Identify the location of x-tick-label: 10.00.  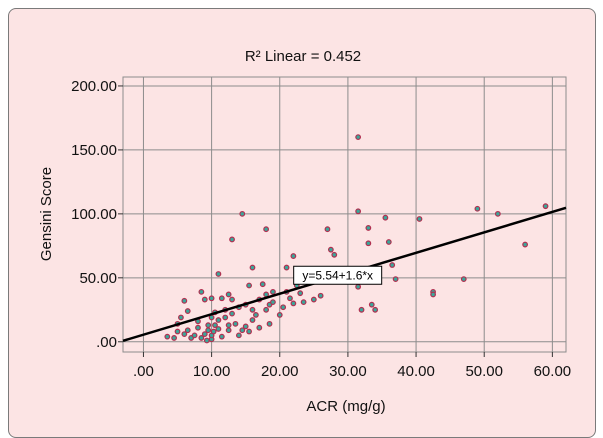
(212, 371).